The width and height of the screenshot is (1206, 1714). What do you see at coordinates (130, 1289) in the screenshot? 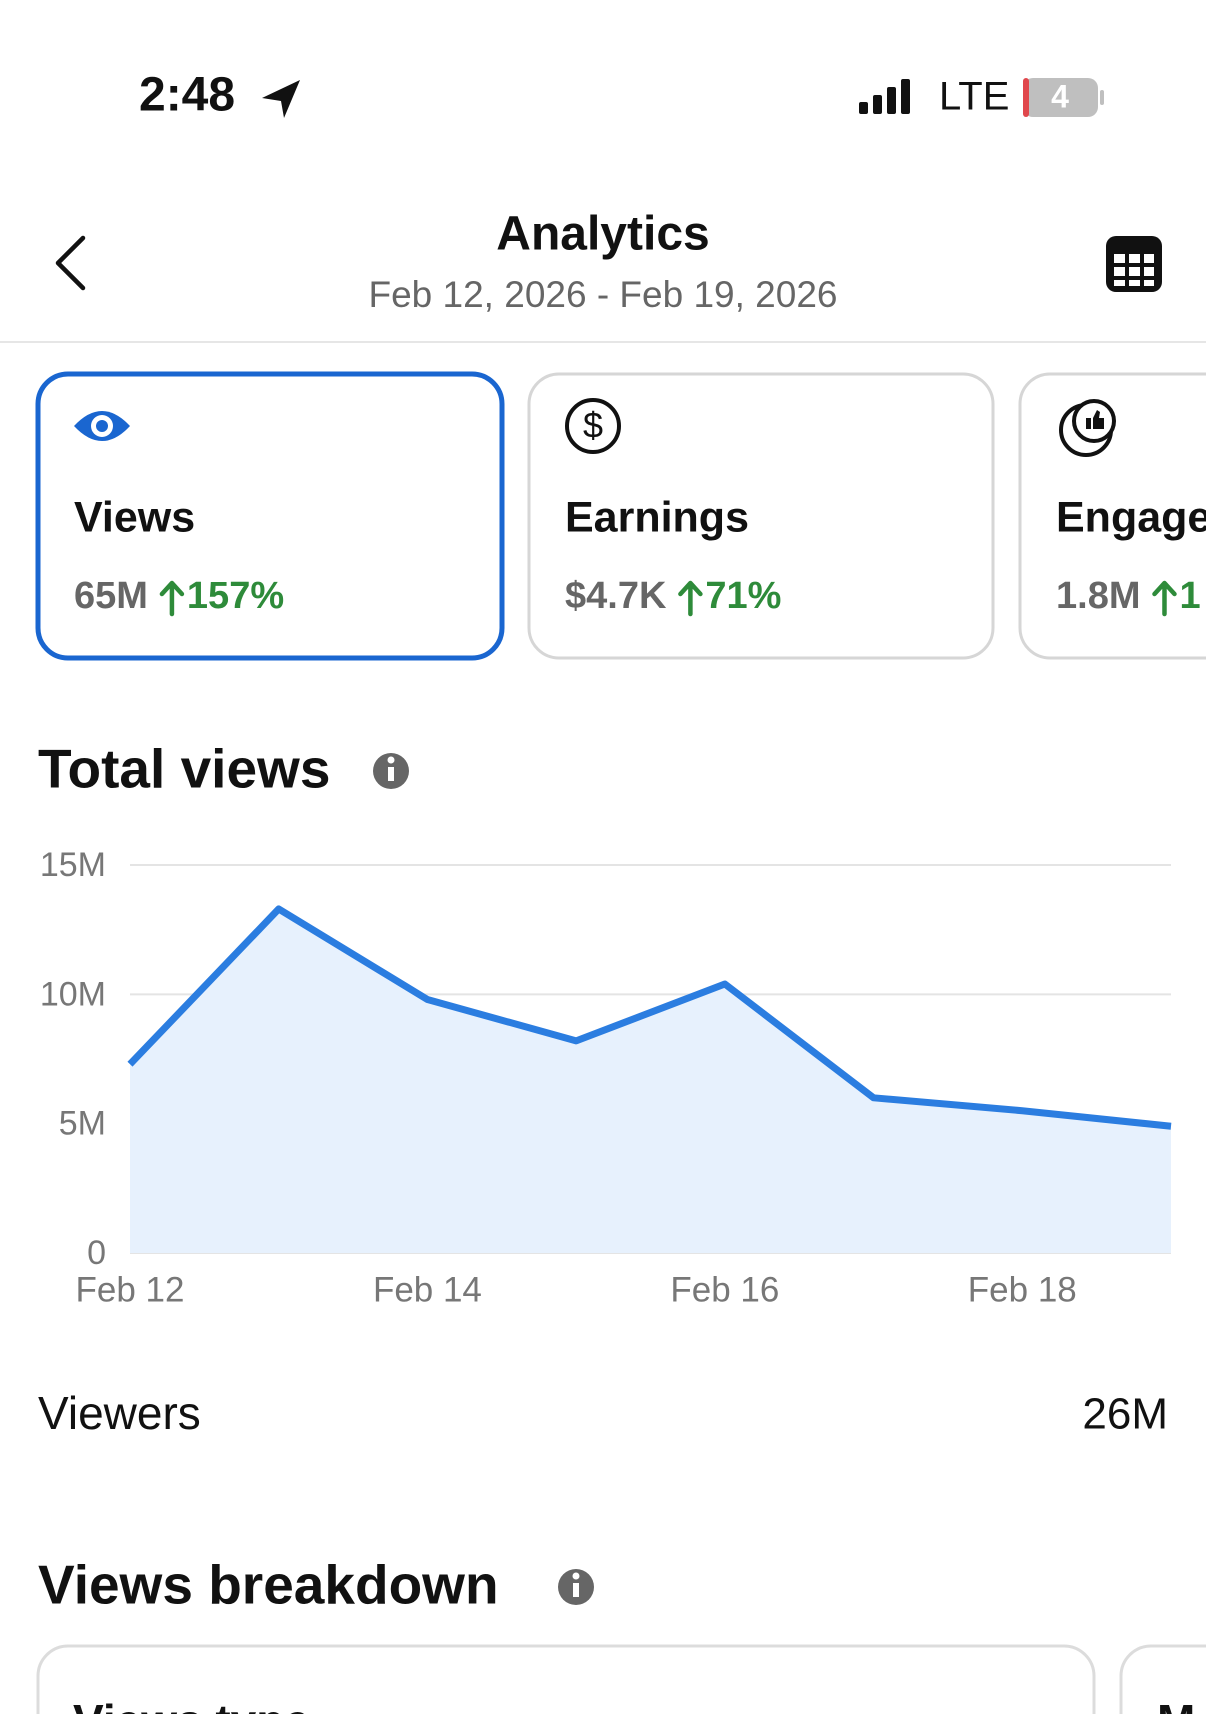
I see `x-tick-label: Feb 12` at bounding box center [130, 1289].